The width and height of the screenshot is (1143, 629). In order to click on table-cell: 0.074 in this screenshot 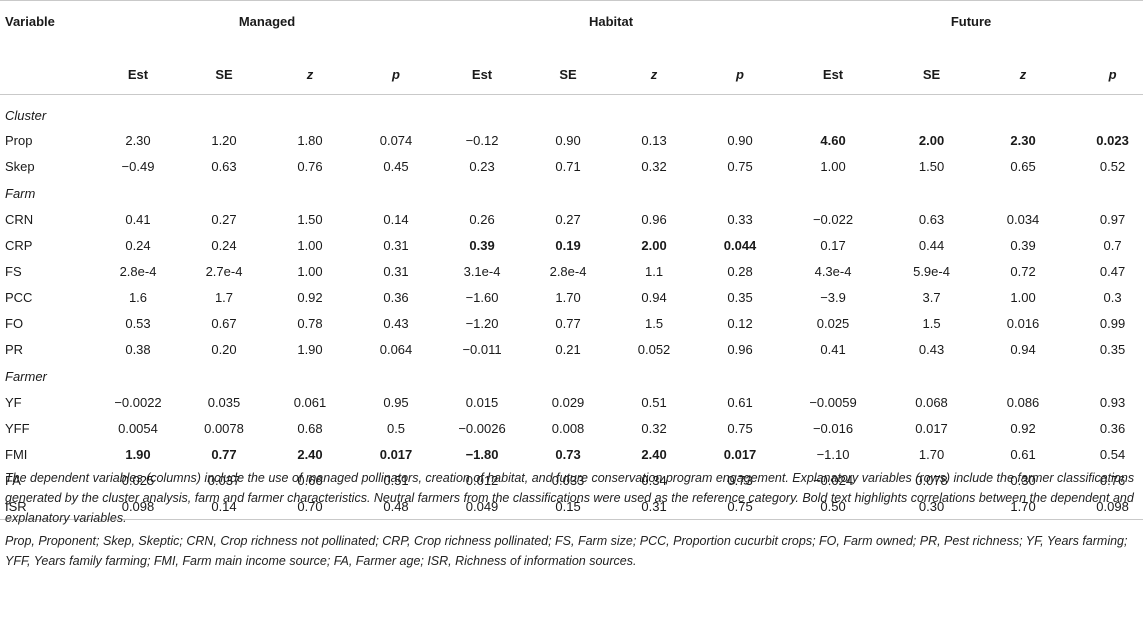, I will do `click(396, 140)`.